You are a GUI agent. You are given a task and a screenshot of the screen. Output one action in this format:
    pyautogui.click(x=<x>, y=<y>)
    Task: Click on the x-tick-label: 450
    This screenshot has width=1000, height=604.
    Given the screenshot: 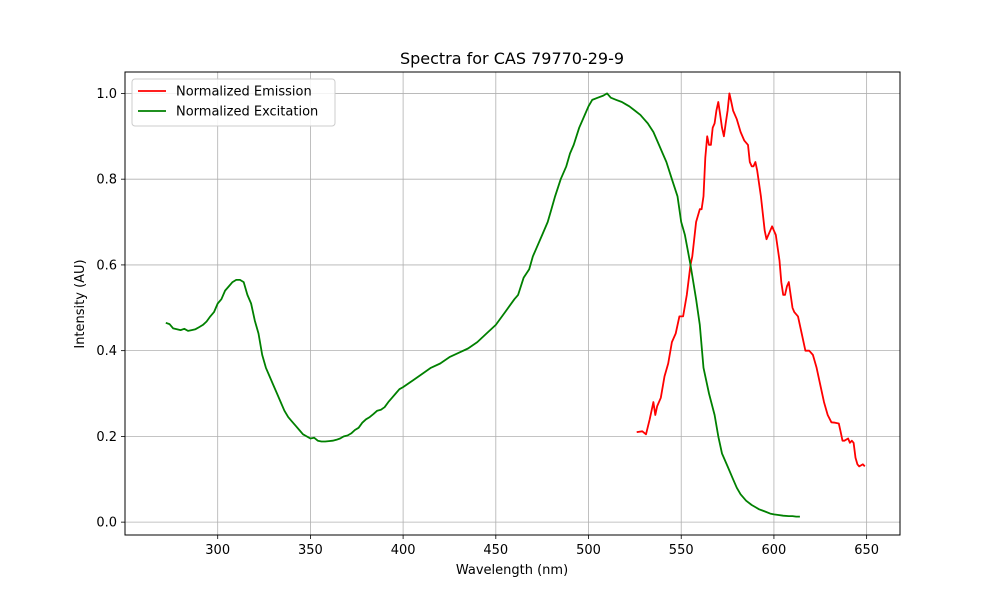 What is the action you would take?
    pyautogui.click(x=495, y=550)
    